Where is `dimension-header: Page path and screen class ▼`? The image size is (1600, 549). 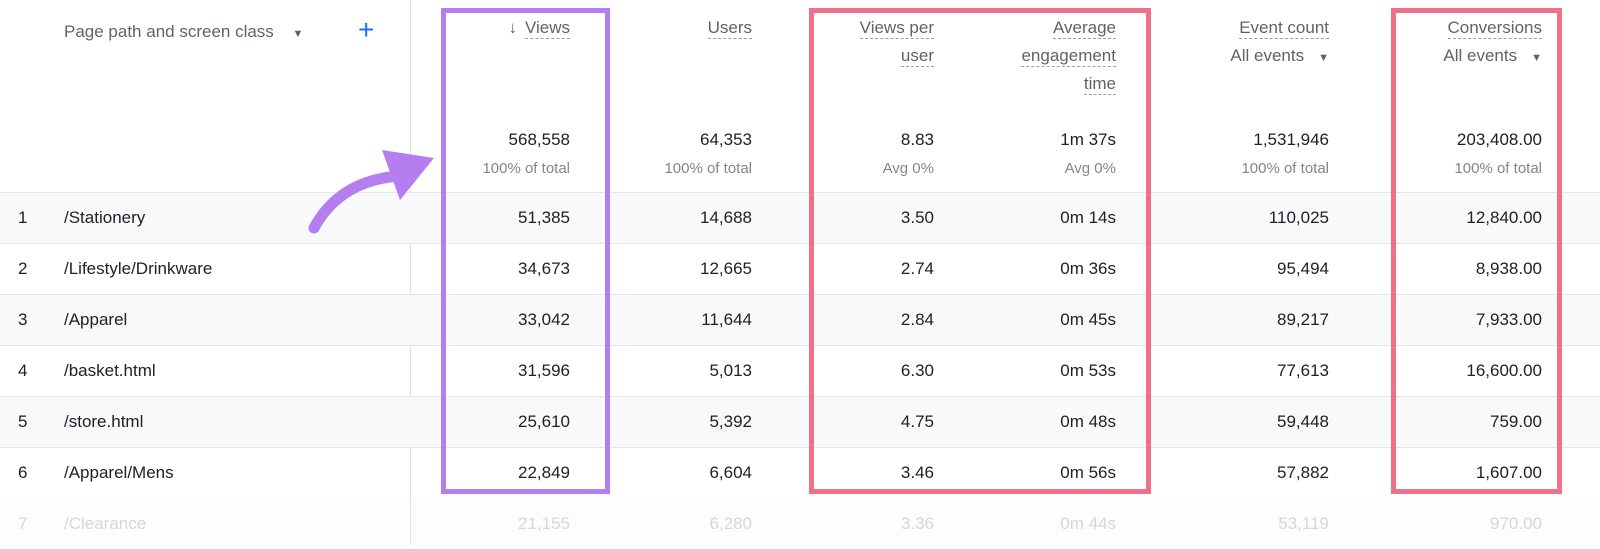 dimension-header: Page path and screen class ▼ is located at coordinates (183, 33).